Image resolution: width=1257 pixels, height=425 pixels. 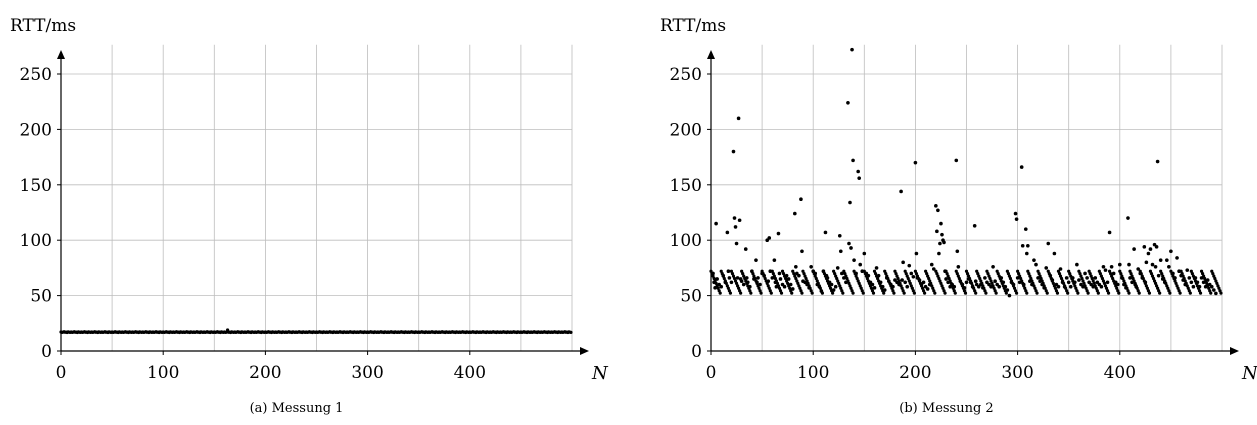 I want to click on y-tick-label: 50, so click(x=41, y=297).